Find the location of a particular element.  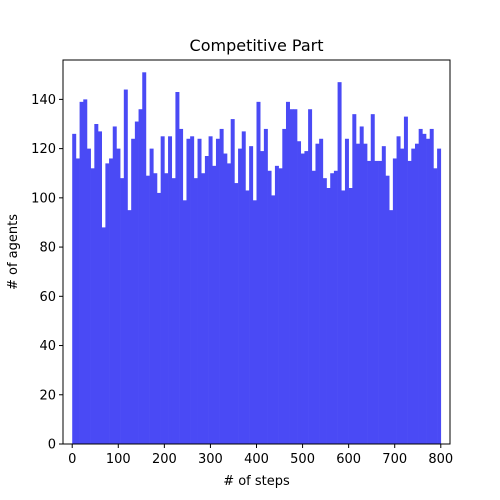

y-axis: 0 20 40 60 80 100 120 140 is located at coordinates (47, 273).